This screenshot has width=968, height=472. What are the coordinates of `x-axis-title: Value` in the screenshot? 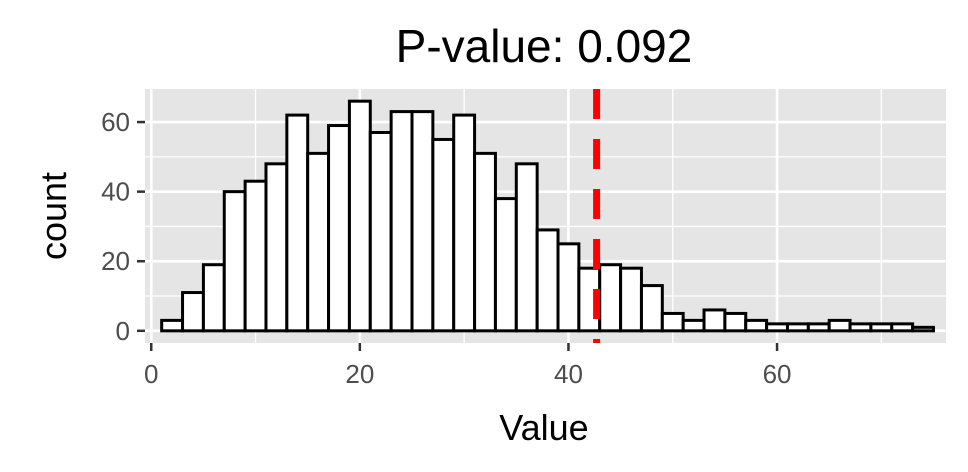 It's located at (543, 427).